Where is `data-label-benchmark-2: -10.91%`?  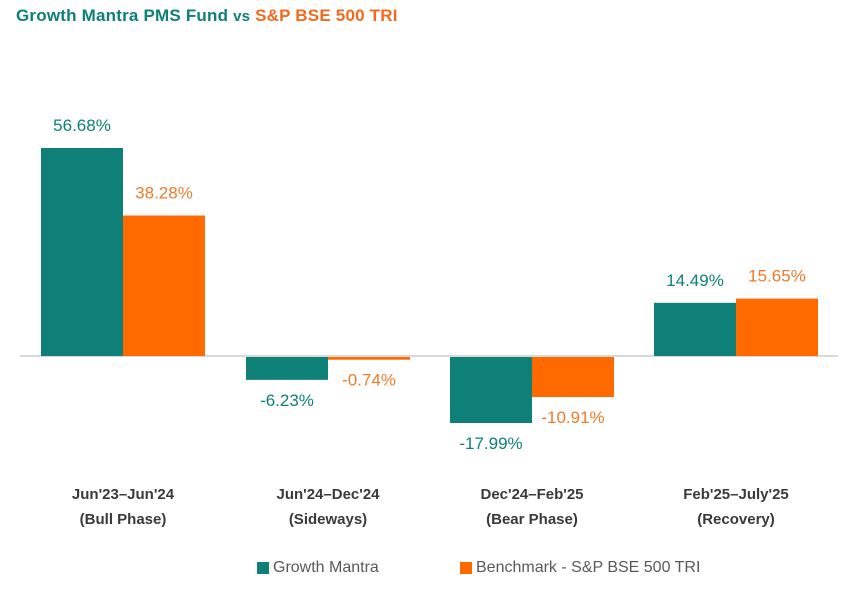 data-label-benchmark-2: -10.91% is located at coordinates (572, 417).